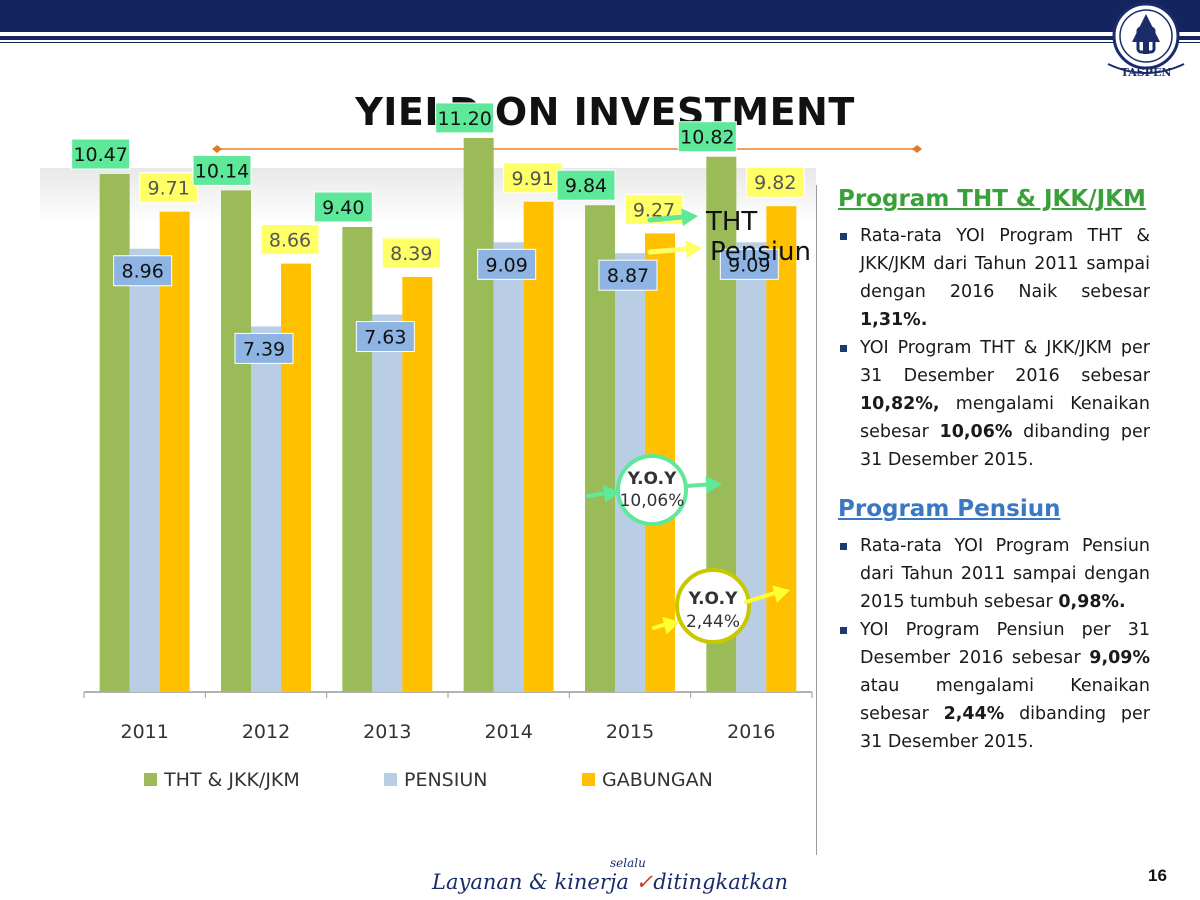 This screenshot has width=1200, height=900. Describe the element at coordinates (1146, 72) in the screenshot. I see `logo-text: TASPEN` at that location.